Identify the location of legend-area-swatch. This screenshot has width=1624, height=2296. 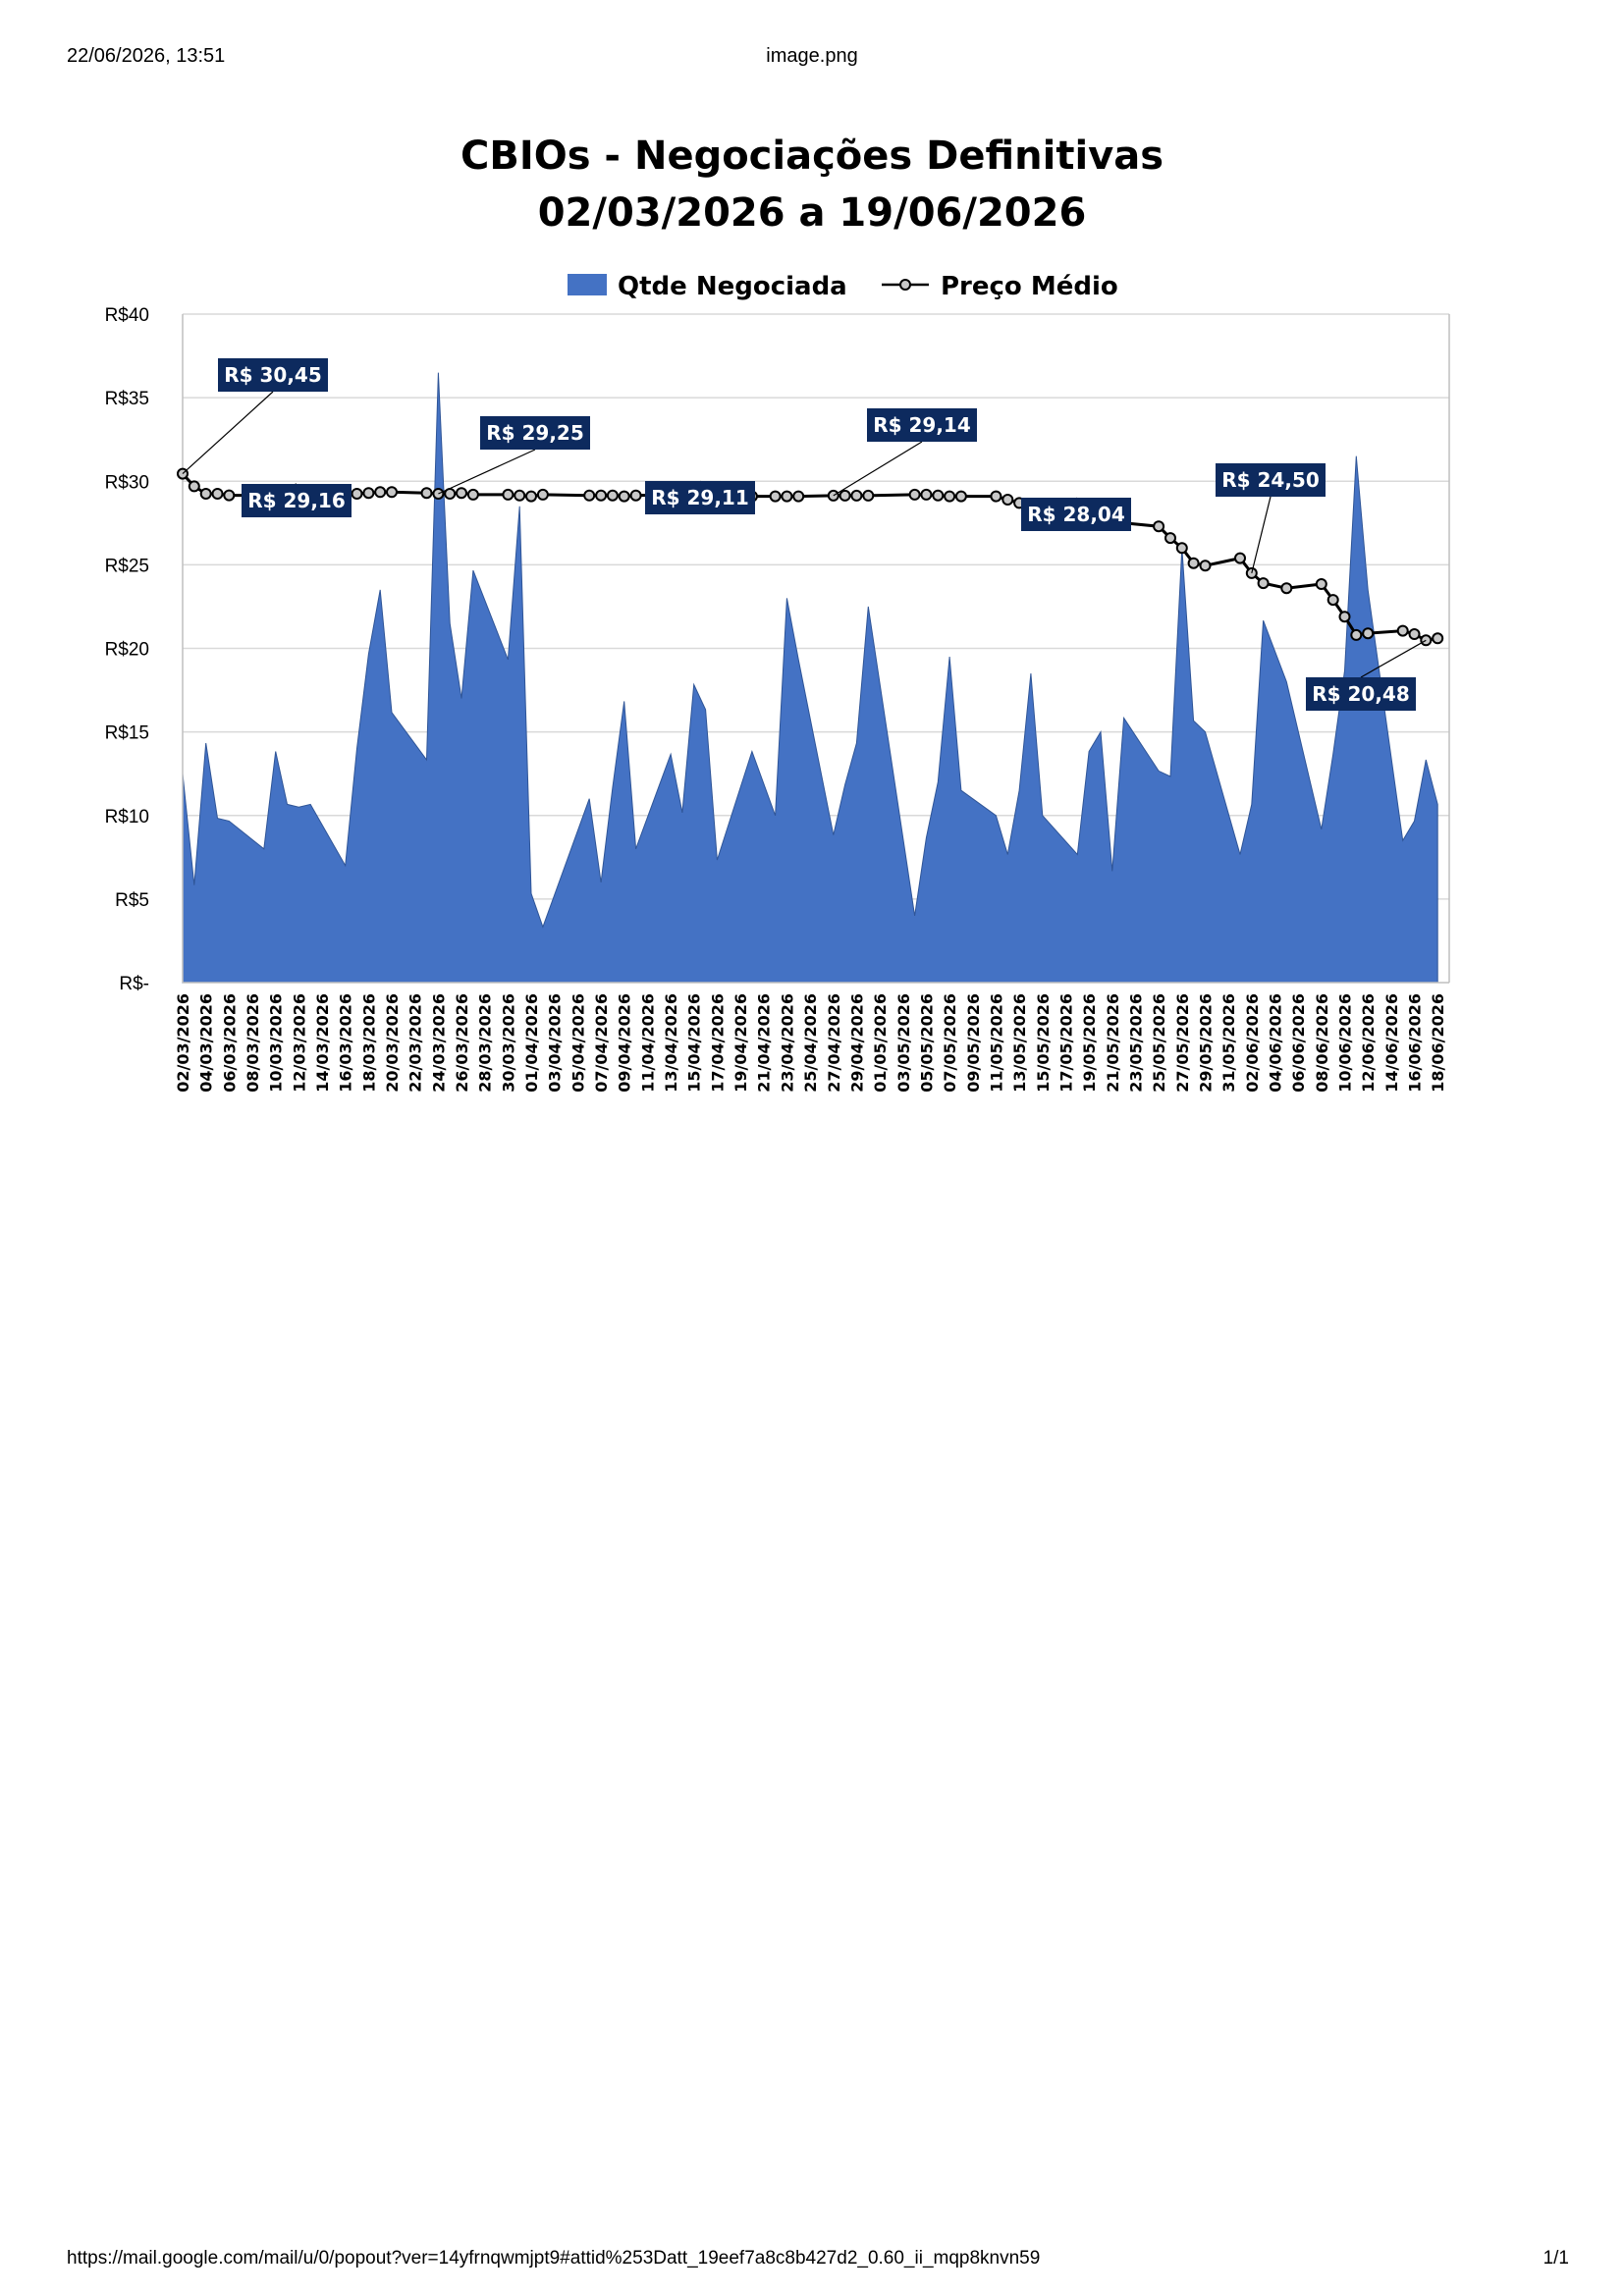
(587, 284).